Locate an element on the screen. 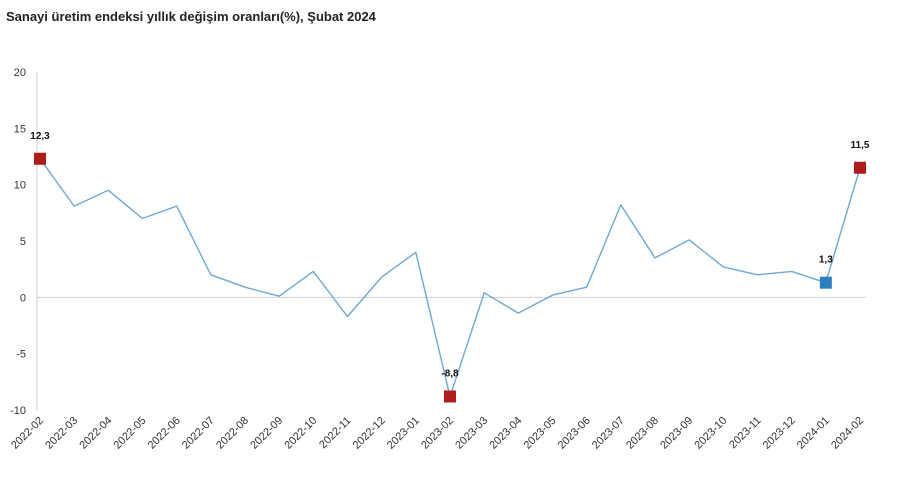  x-tick-label: 2023-03 is located at coordinates (471, 433).